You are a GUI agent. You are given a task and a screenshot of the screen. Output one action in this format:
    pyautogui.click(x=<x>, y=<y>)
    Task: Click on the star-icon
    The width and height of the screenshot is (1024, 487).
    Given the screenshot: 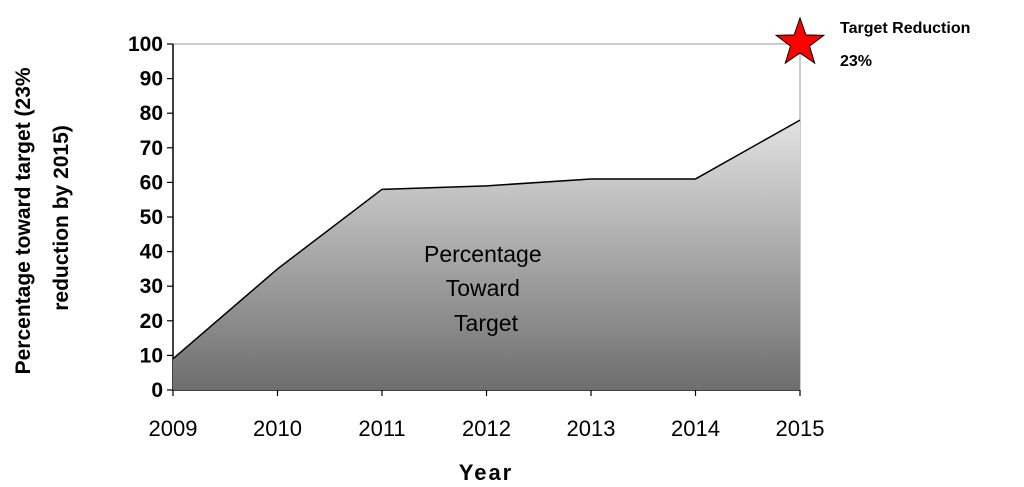 What is the action you would take?
    pyautogui.click(x=800, y=40)
    